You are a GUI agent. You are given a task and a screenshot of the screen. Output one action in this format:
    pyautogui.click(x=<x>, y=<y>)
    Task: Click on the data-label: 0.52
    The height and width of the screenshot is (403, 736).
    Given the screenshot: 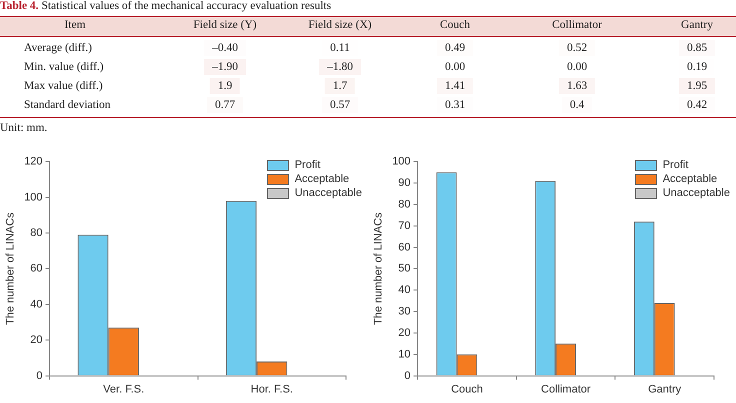 What is the action you would take?
    pyautogui.click(x=577, y=48)
    